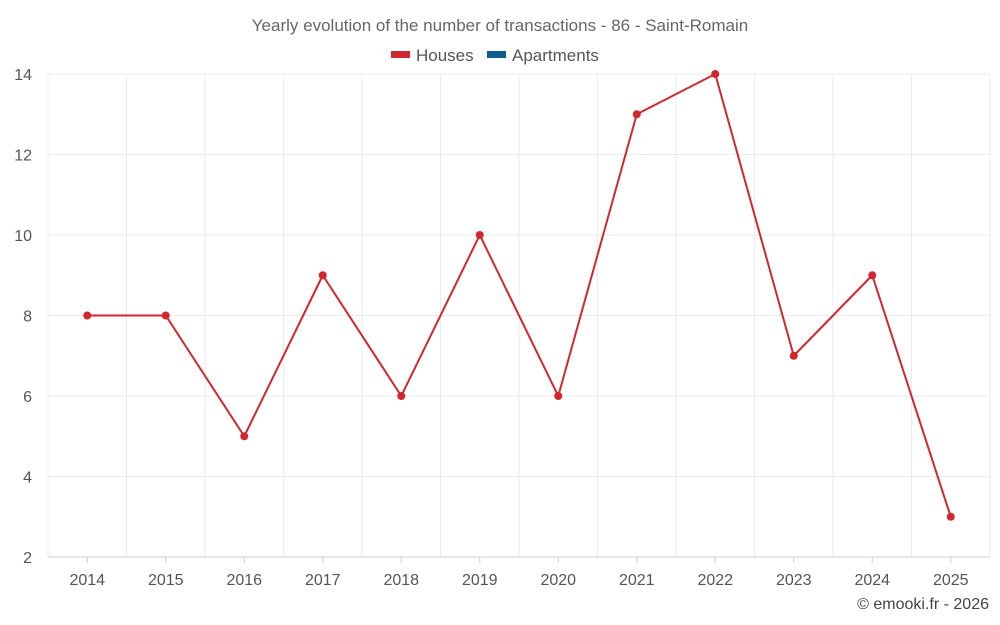  Describe the element at coordinates (400, 54) in the screenshot. I see `legend-swatch-houses` at that location.